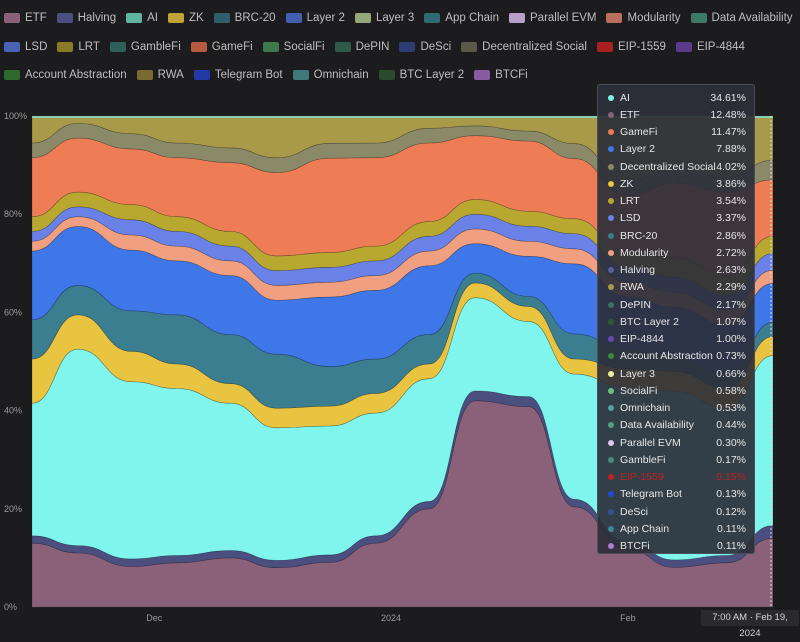 This screenshot has height=642, width=800. I want to click on legend-label: ZK, so click(196, 18).